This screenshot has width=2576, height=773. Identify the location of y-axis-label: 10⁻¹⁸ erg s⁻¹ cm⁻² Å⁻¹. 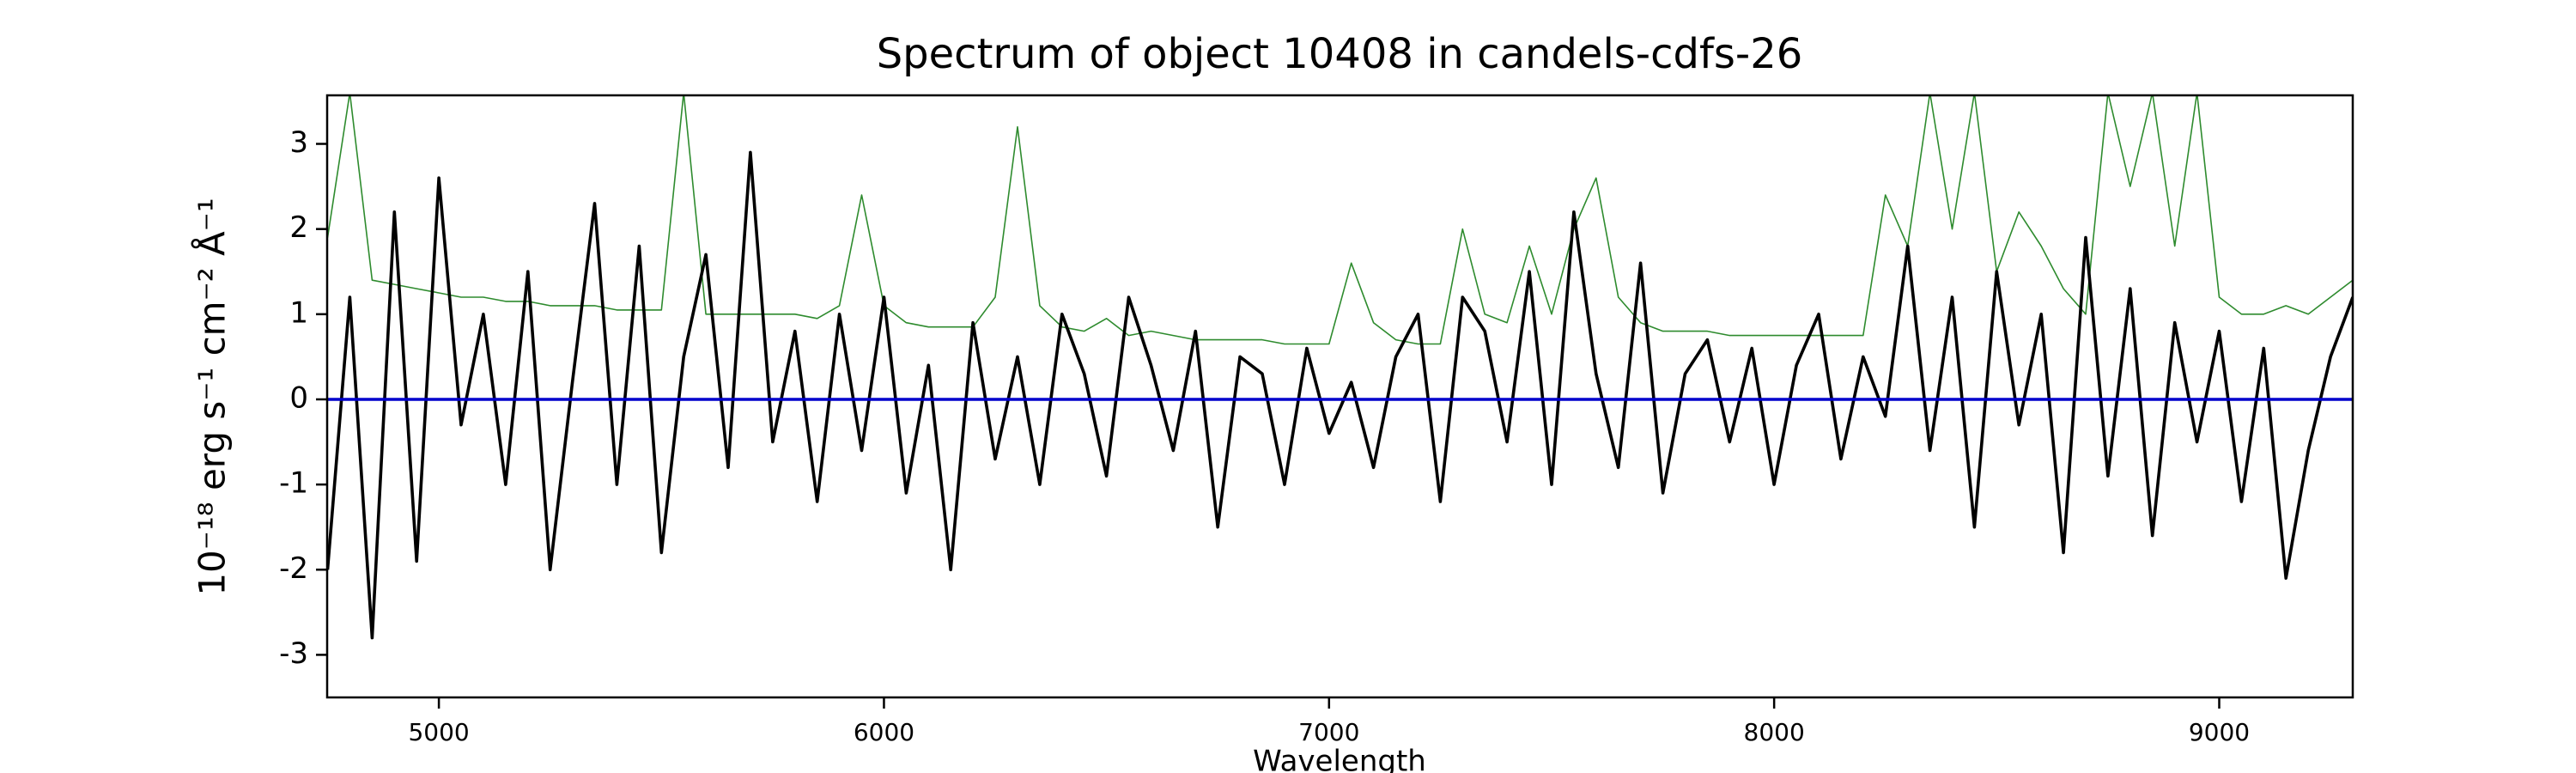
(213, 396).